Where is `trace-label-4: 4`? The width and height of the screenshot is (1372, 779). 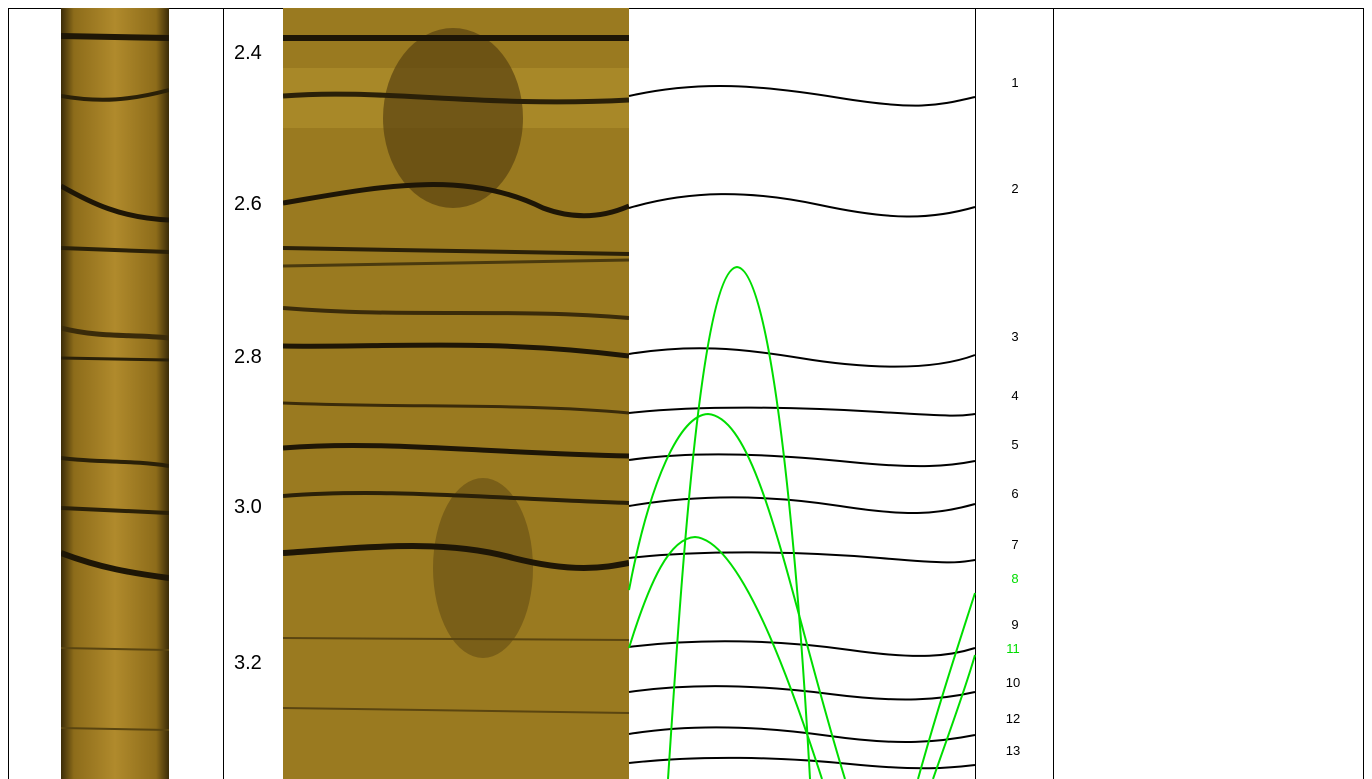
trace-label-4: 4 is located at coordinates (1015, 395).